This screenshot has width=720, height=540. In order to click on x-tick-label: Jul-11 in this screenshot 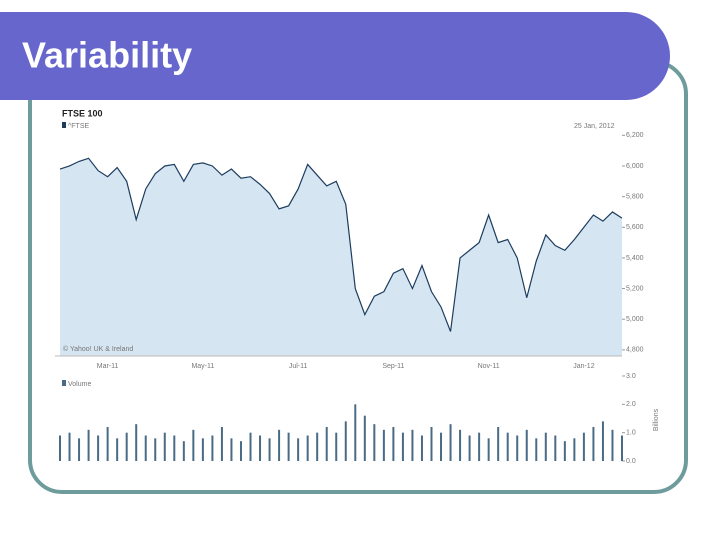, I will do `click(298, 366)`.